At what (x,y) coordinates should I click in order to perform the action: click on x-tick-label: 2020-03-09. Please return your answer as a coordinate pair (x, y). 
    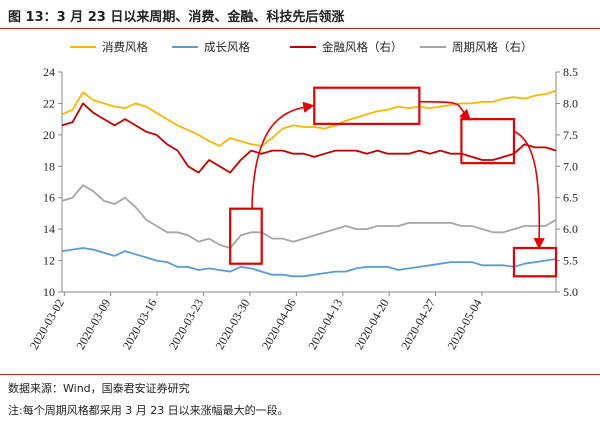
    Looking at the image, I should click on (93, 324).